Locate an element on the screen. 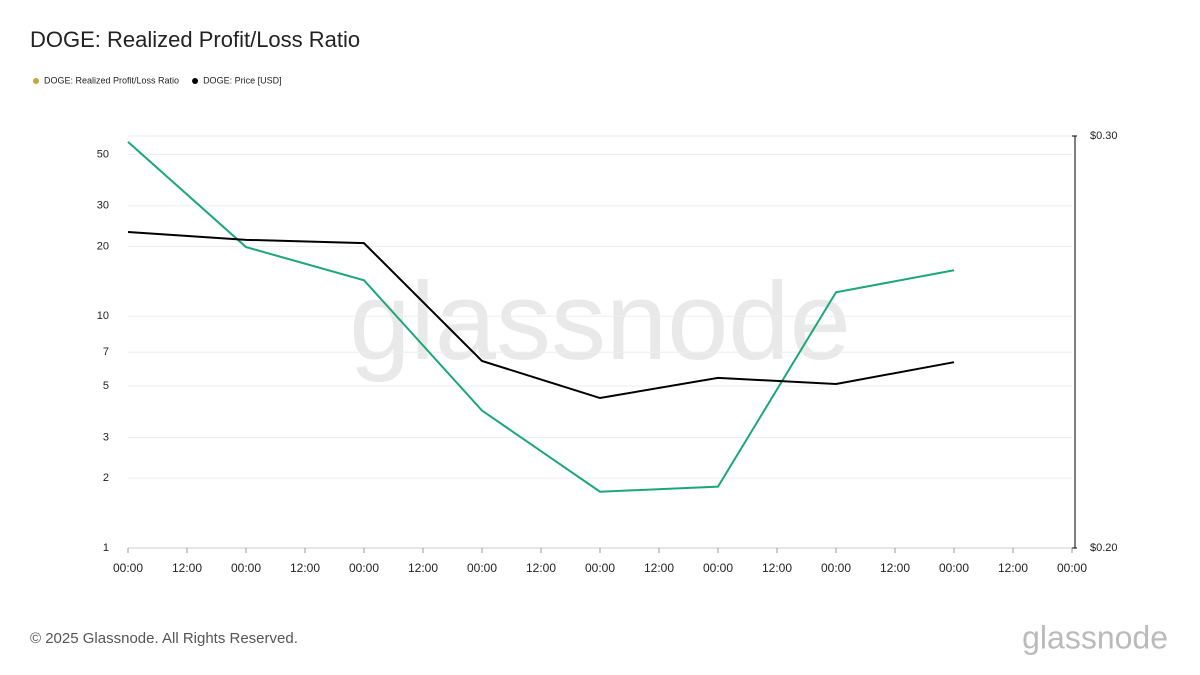 The height and width of the screenshot is (675, 1200). legend-label: DOGE: Price [USD] is located at coordinates (242, 80).